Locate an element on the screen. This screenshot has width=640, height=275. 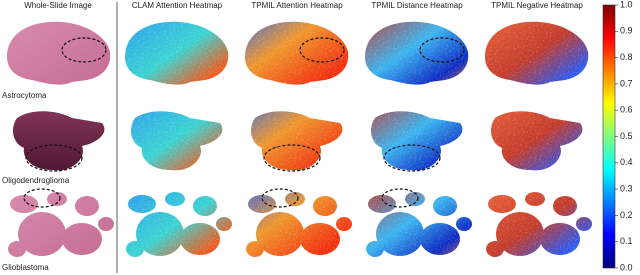
colorbar-tick-label: 0.9 is located at coordinates (626, 31).